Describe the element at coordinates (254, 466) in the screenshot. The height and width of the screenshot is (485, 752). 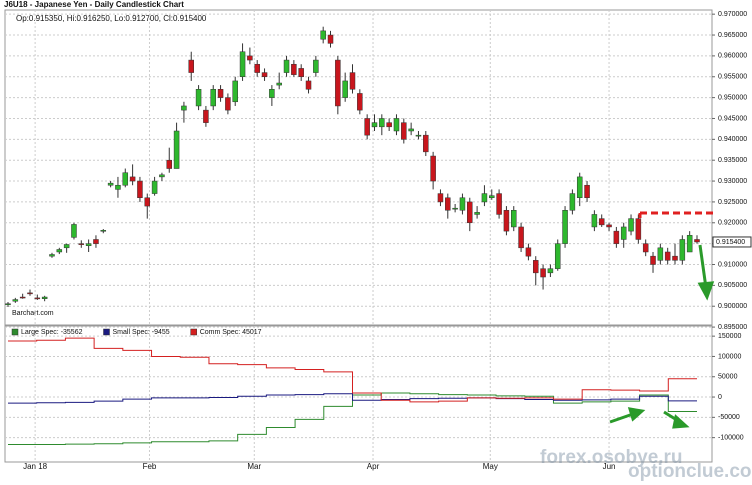
I see `x-tick-label: Mar` at that location.